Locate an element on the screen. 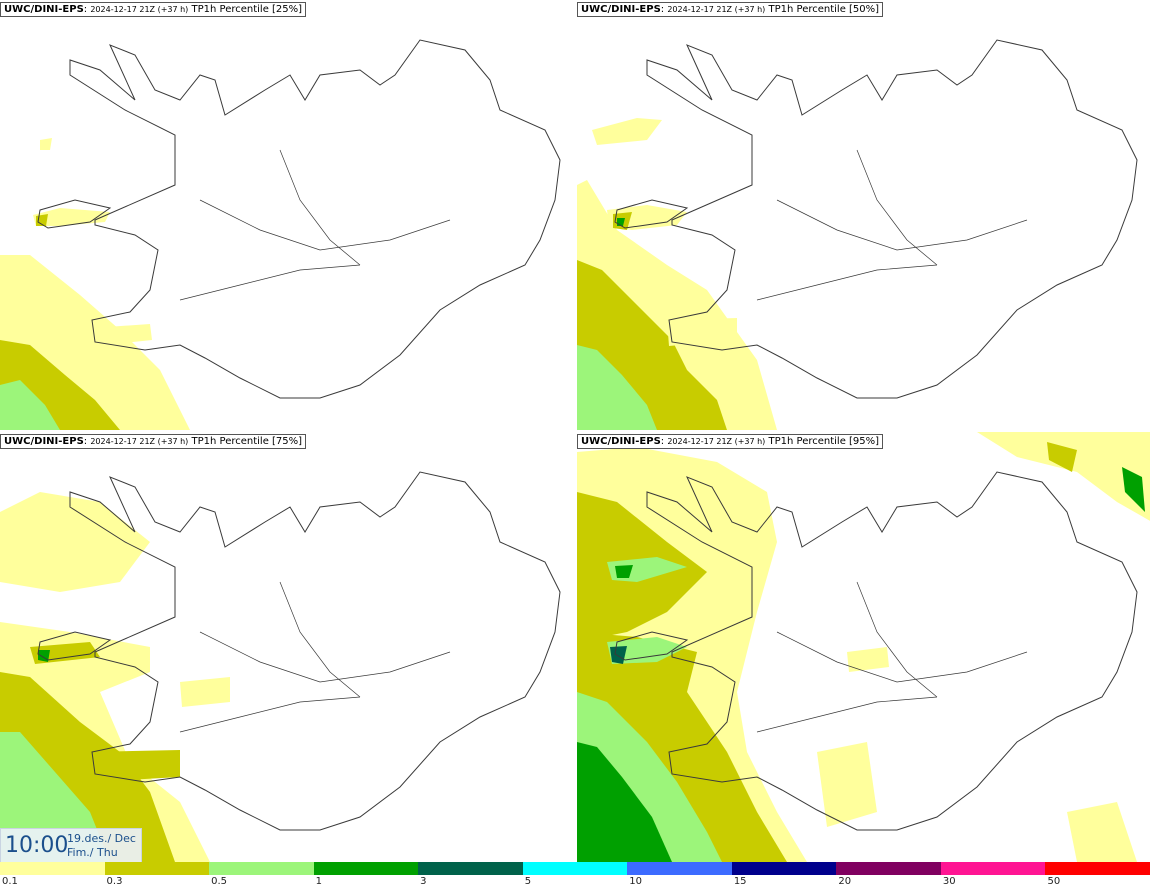 Image resolution: width=1150 pixels, height=891 pixels. legend-tick-label: 15 is located at coordinates (740, 881).